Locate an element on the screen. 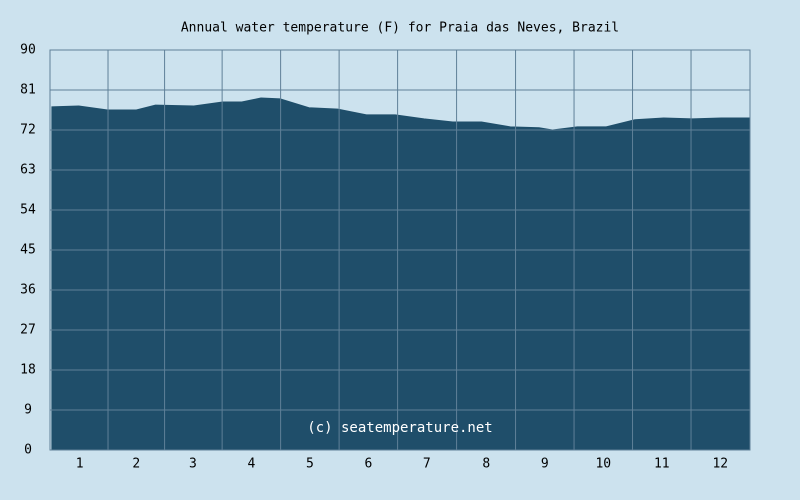  y-tick-label: 54 is located at coordinates (28, 210).